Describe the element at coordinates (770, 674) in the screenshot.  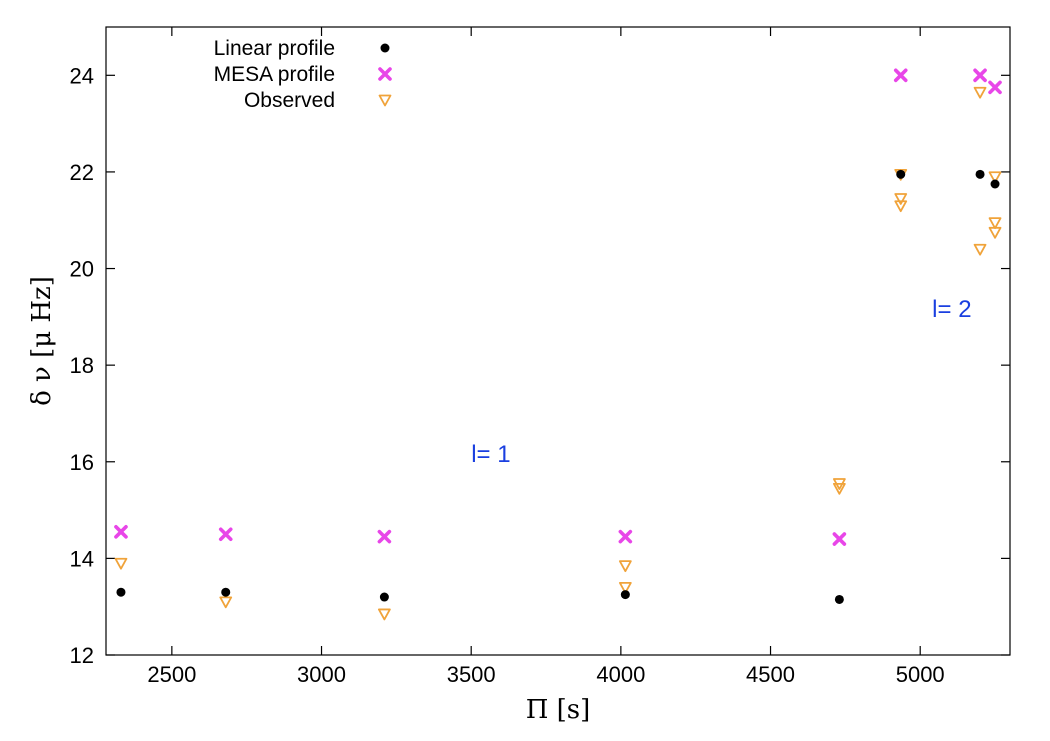
I see `x-tick-label: 4500` at that location.